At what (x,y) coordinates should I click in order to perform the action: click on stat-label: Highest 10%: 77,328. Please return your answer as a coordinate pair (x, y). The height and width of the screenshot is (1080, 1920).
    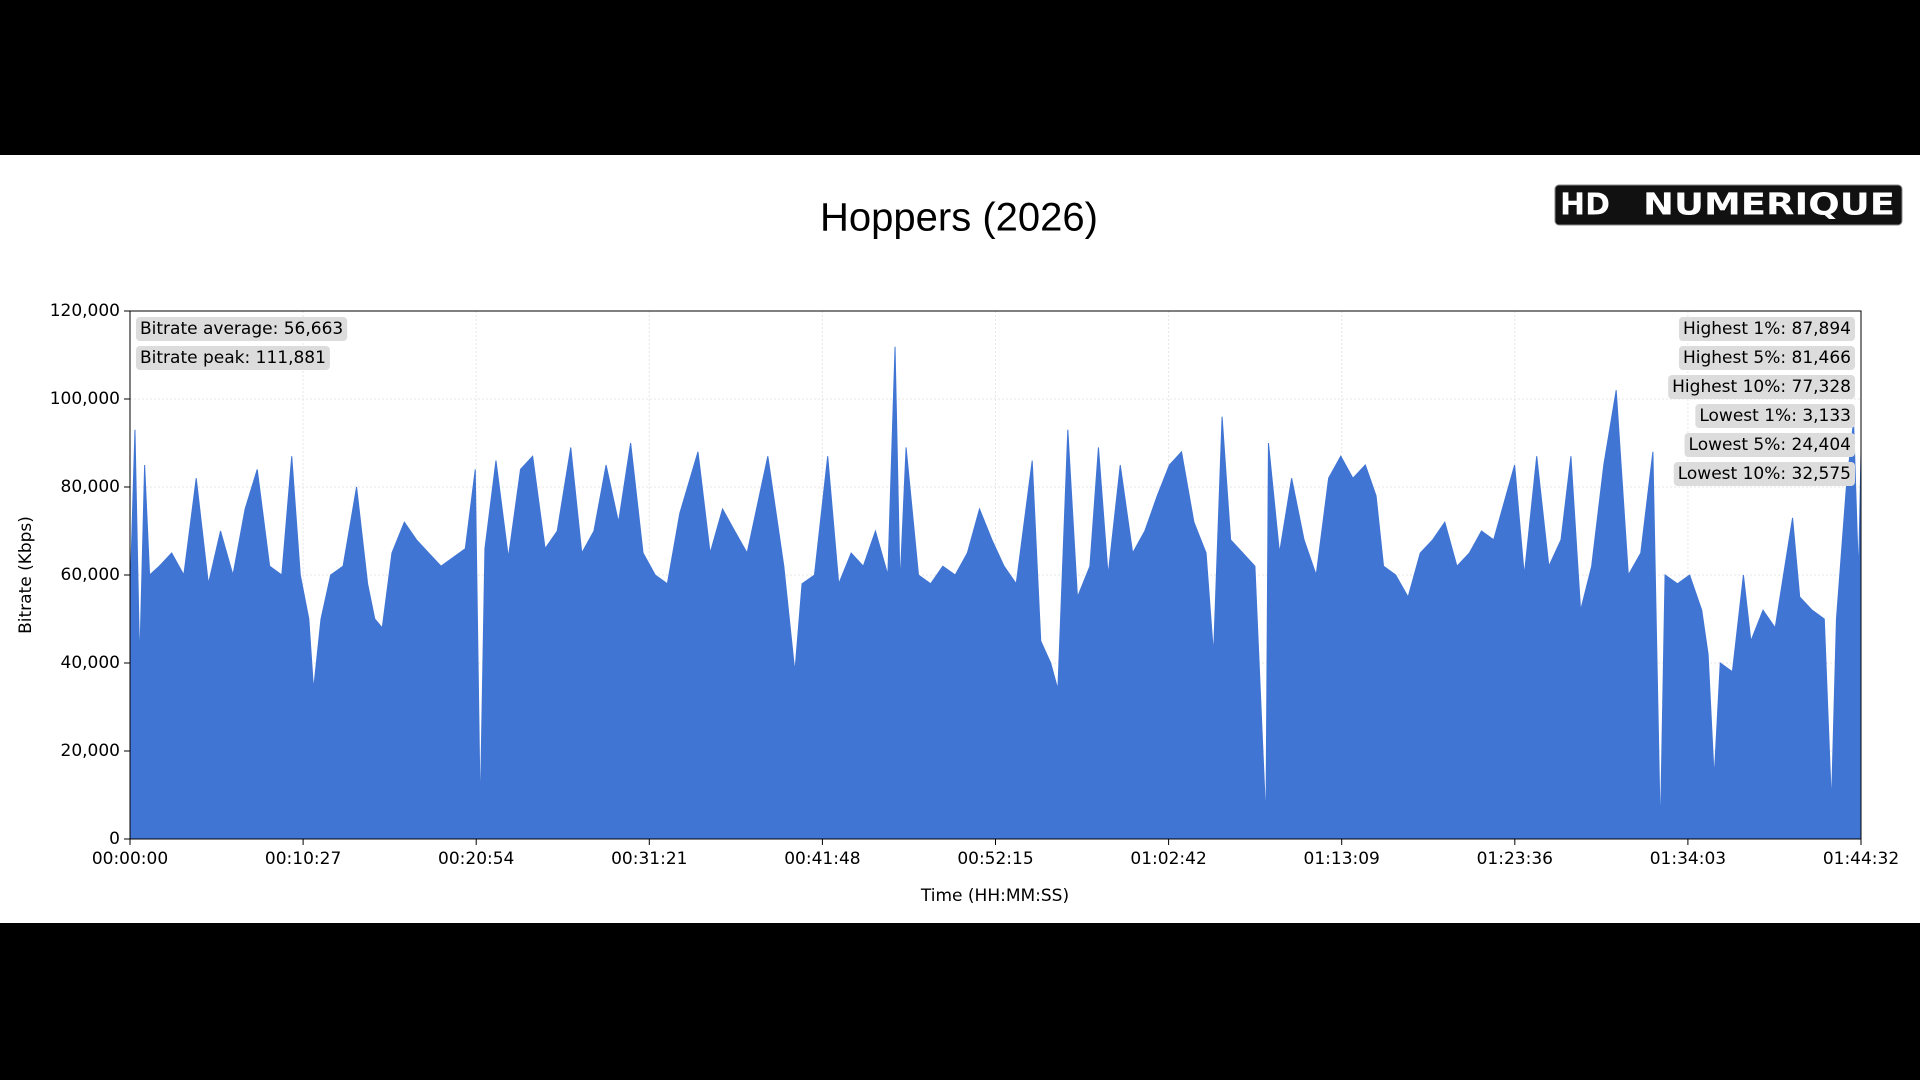
    Looking at the image, I should click on (1761, 387).